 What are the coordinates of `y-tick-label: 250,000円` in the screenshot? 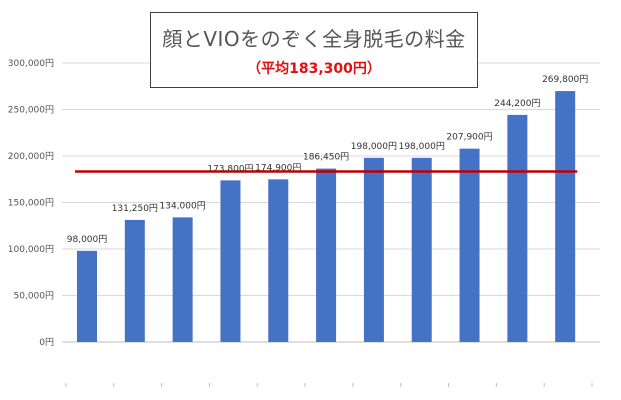 It's located at (31, 110).